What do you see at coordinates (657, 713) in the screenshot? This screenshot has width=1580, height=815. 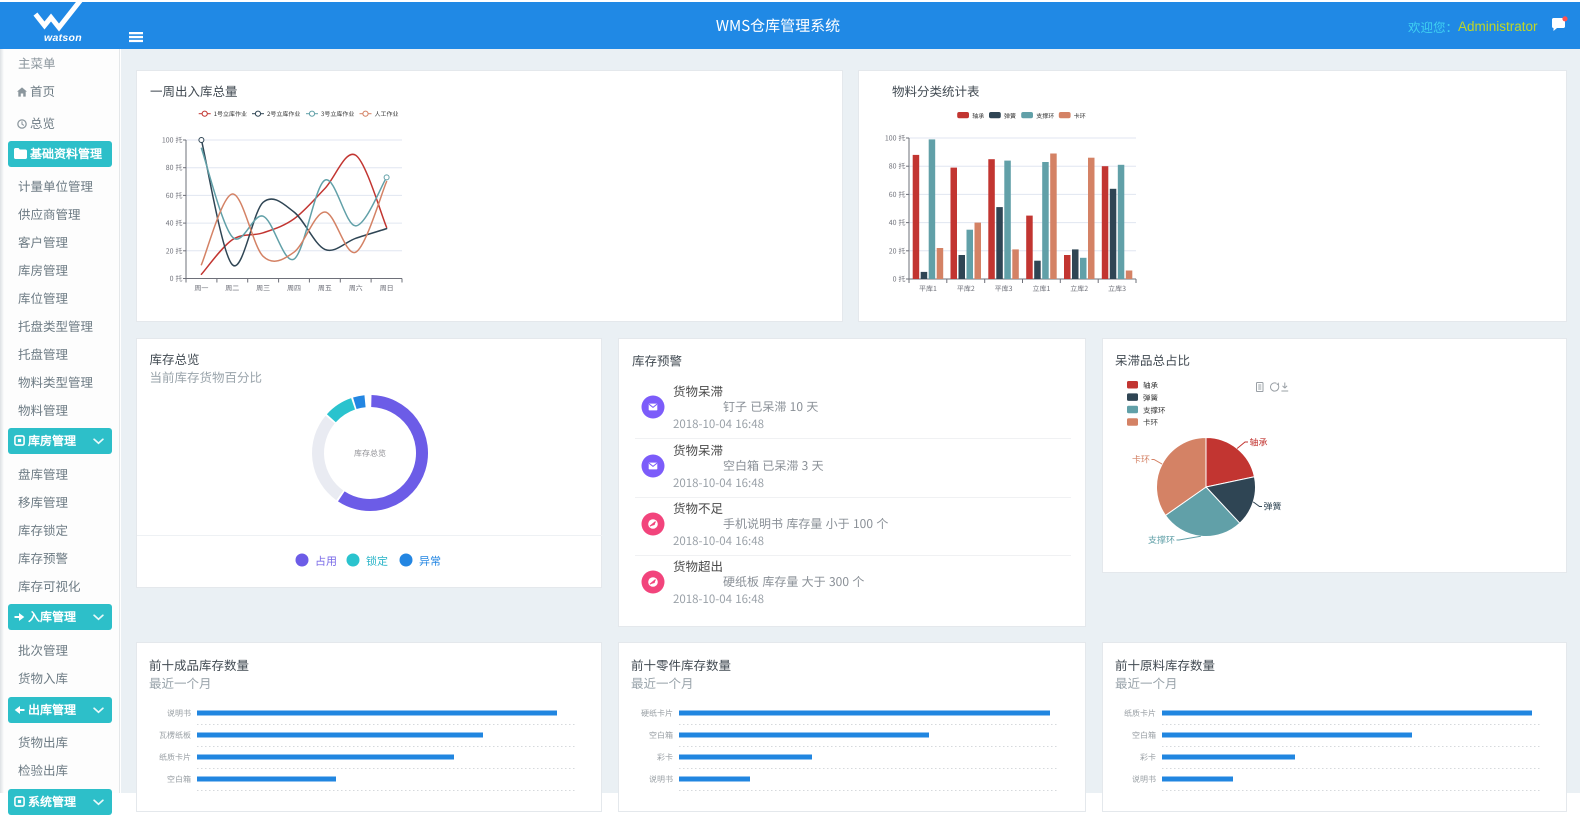 I see `svg-text: 硬纸卡片` at bounding box center [657, 713].